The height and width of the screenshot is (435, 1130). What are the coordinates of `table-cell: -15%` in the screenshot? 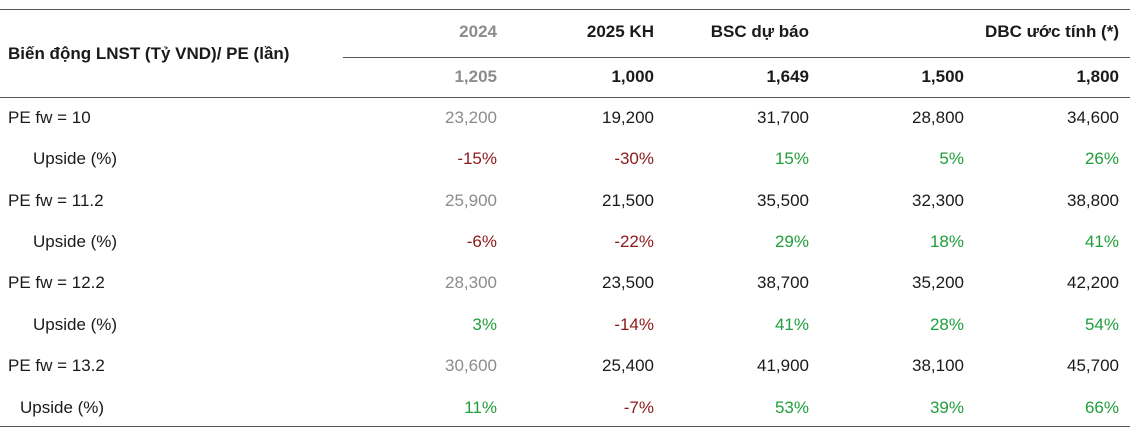 It's located at (477, 158).